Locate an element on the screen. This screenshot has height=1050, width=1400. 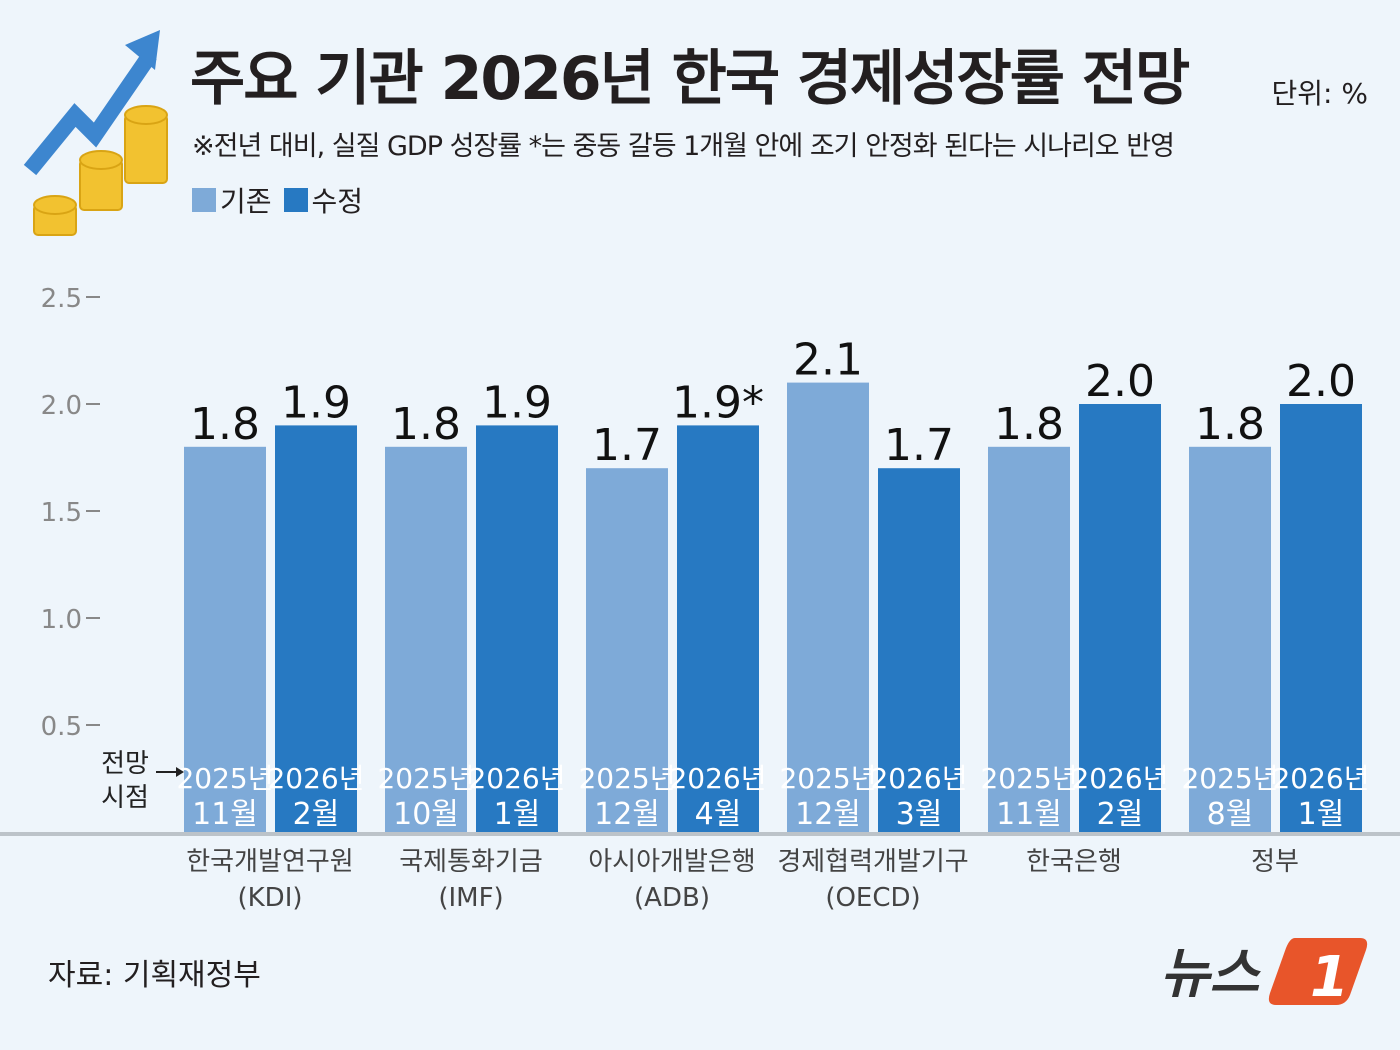
arrow-head-icon is located at coordinates (180, 772).